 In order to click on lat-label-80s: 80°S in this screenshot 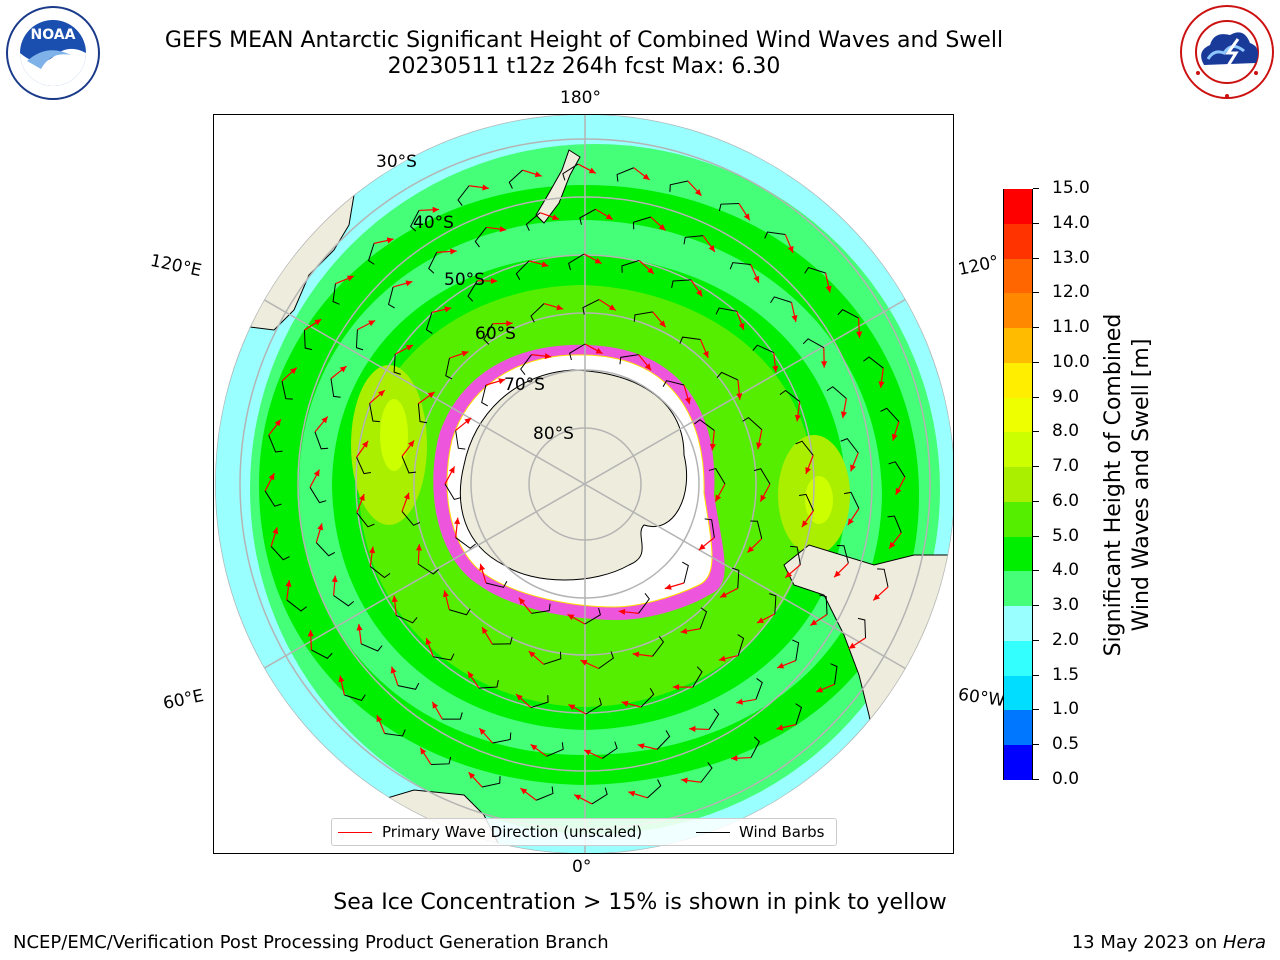, I will do `click(553, 434)`.